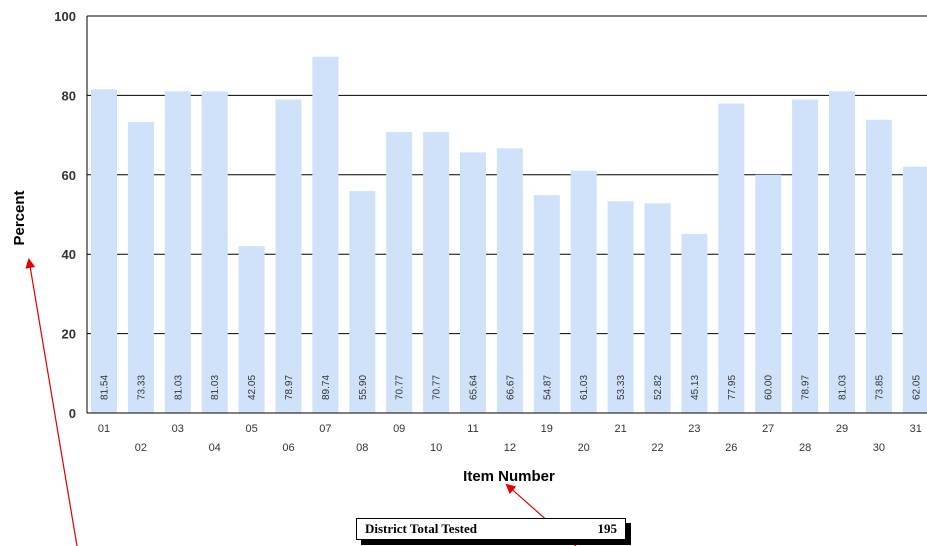  What do you see at coordinates (251, 429) in the screenshot?
I see `x-tick-label: 05` at bounding box center [251, 429].